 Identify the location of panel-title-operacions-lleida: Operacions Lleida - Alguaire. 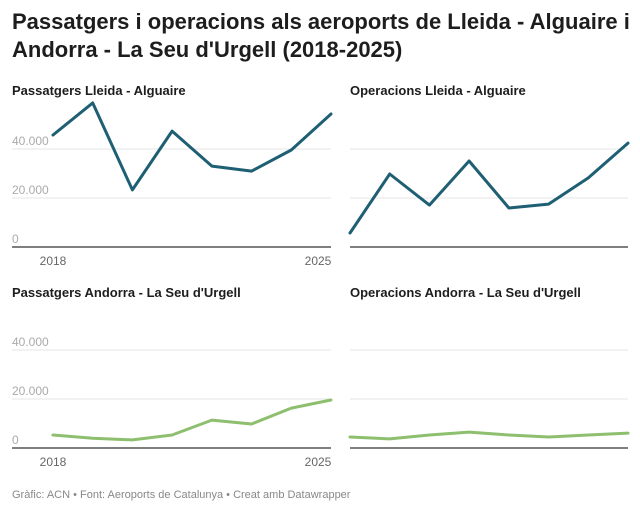
(438, 90).